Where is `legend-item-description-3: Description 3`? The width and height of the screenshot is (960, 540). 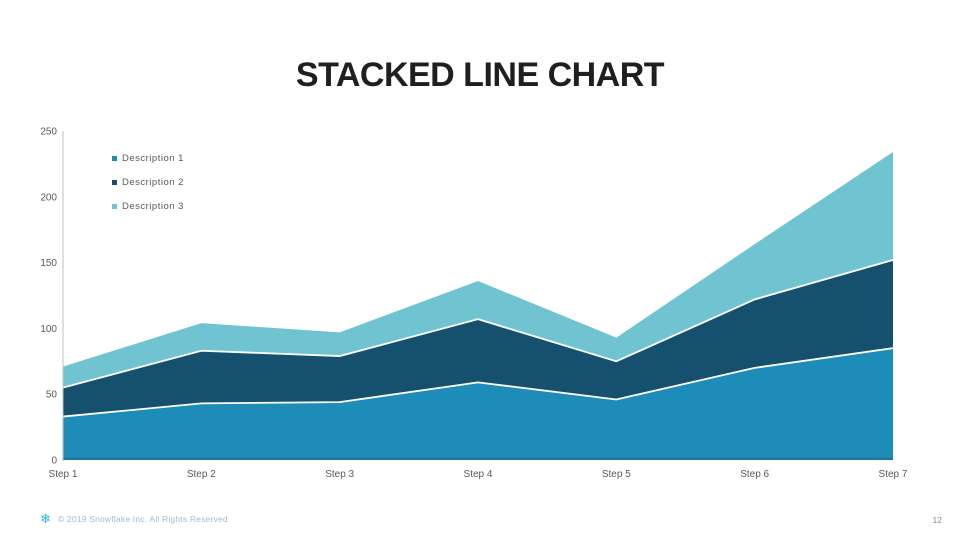 legend-item-description-3: Description 3 is located at coordinates (148, 206).